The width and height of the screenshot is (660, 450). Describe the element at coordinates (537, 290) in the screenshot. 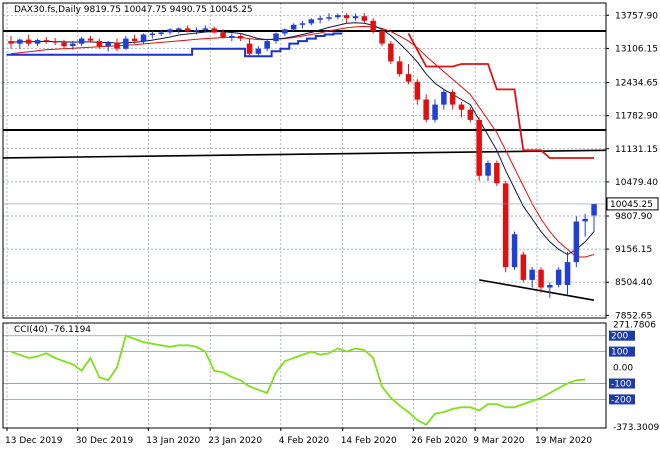

I see `support-trend-line` at that location.